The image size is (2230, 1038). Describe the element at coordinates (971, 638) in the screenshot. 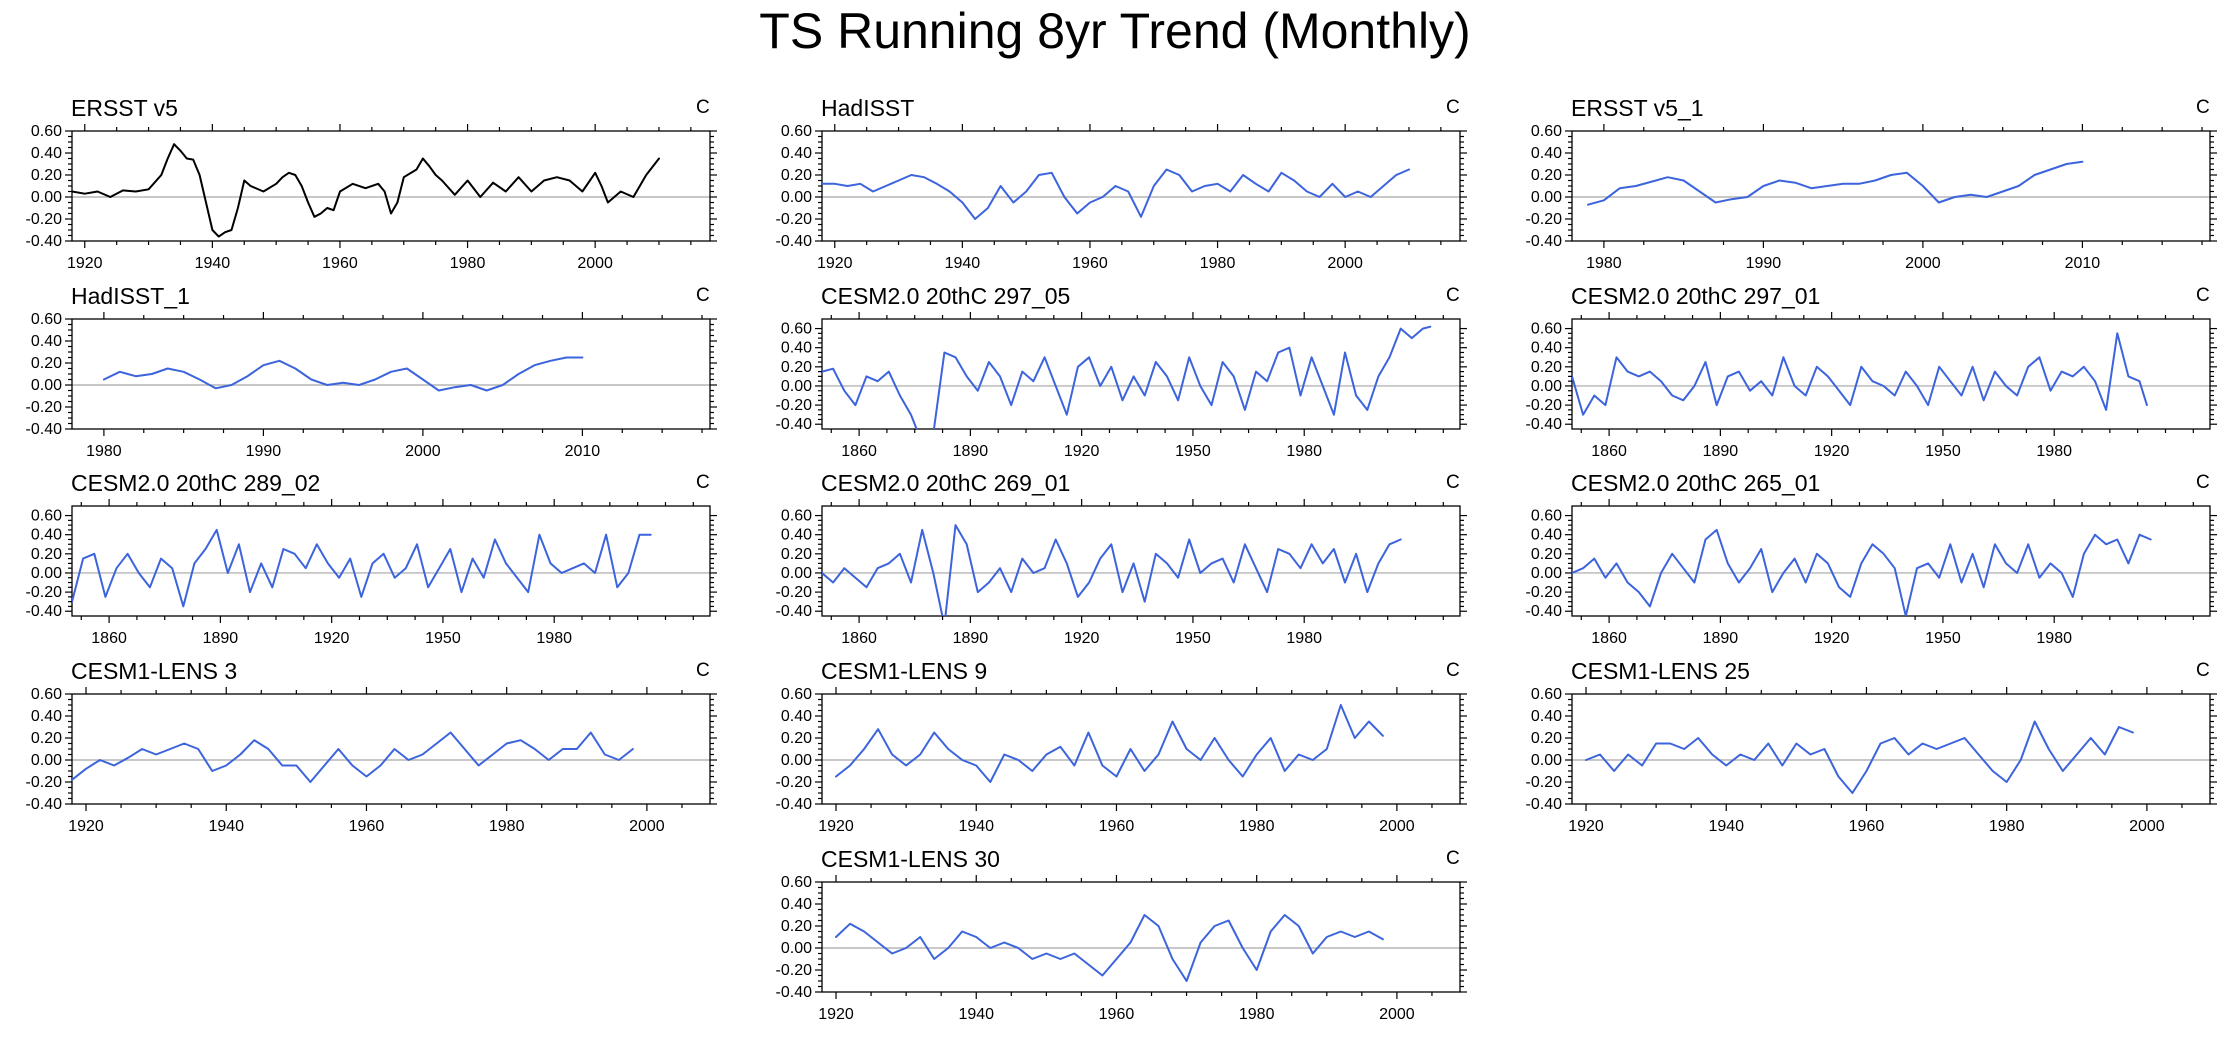

I see `x-tick-label: 1890` at that location.